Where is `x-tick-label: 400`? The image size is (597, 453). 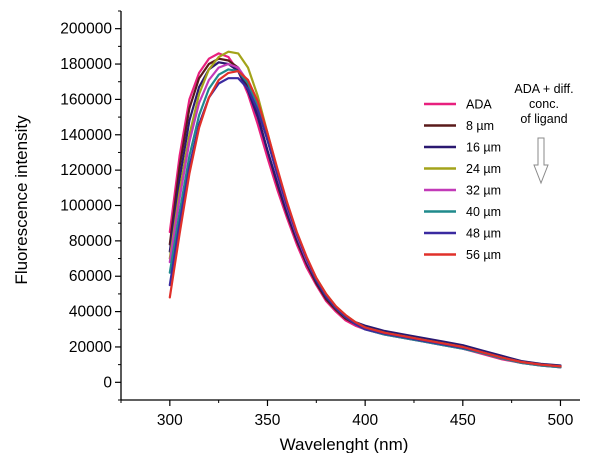
x-tick-label: 400 is located at coordinates (365, 420).